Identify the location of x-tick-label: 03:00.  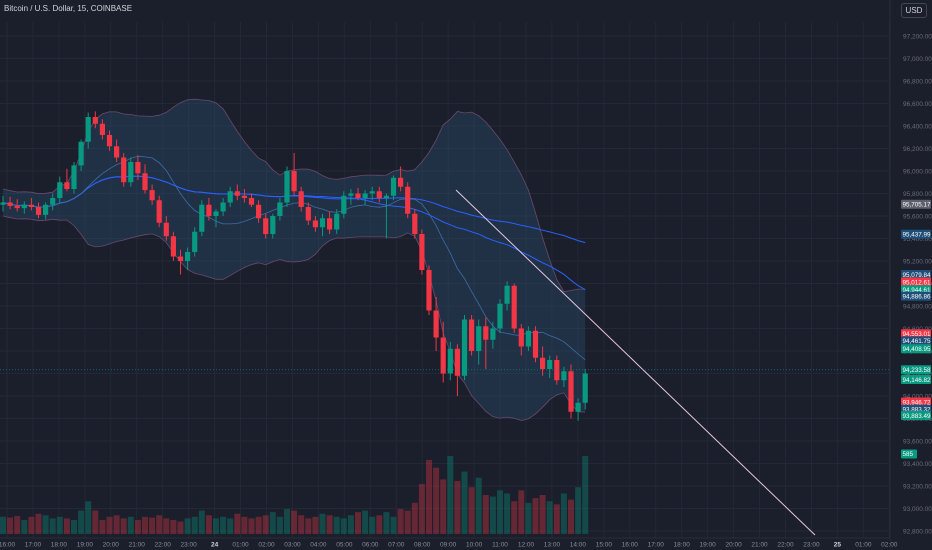
(292, 545).